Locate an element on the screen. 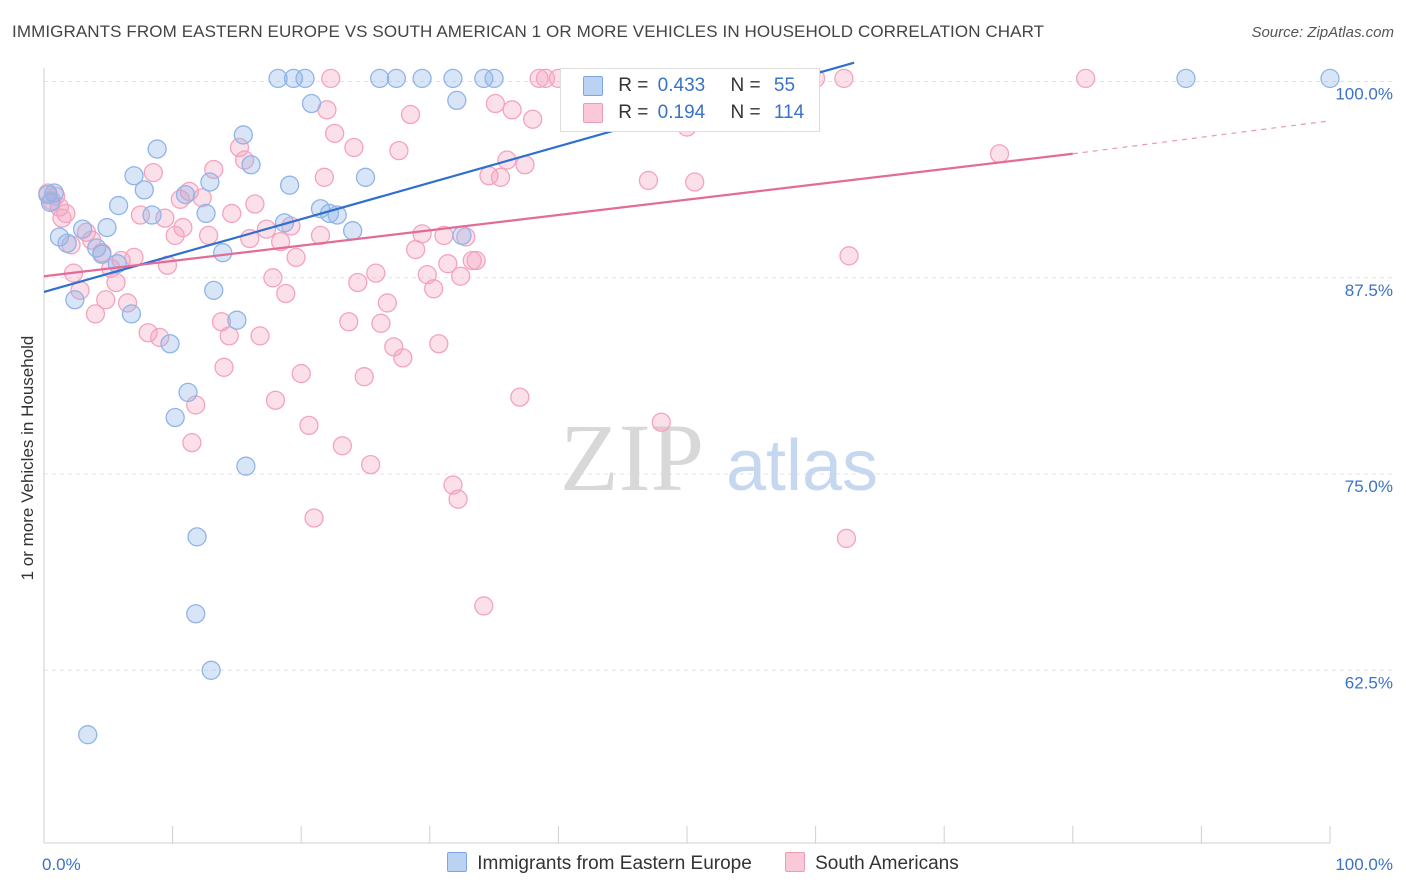 The image size is (1406, 892). legend-n-value: 114 is located at coordinates (789, 112).